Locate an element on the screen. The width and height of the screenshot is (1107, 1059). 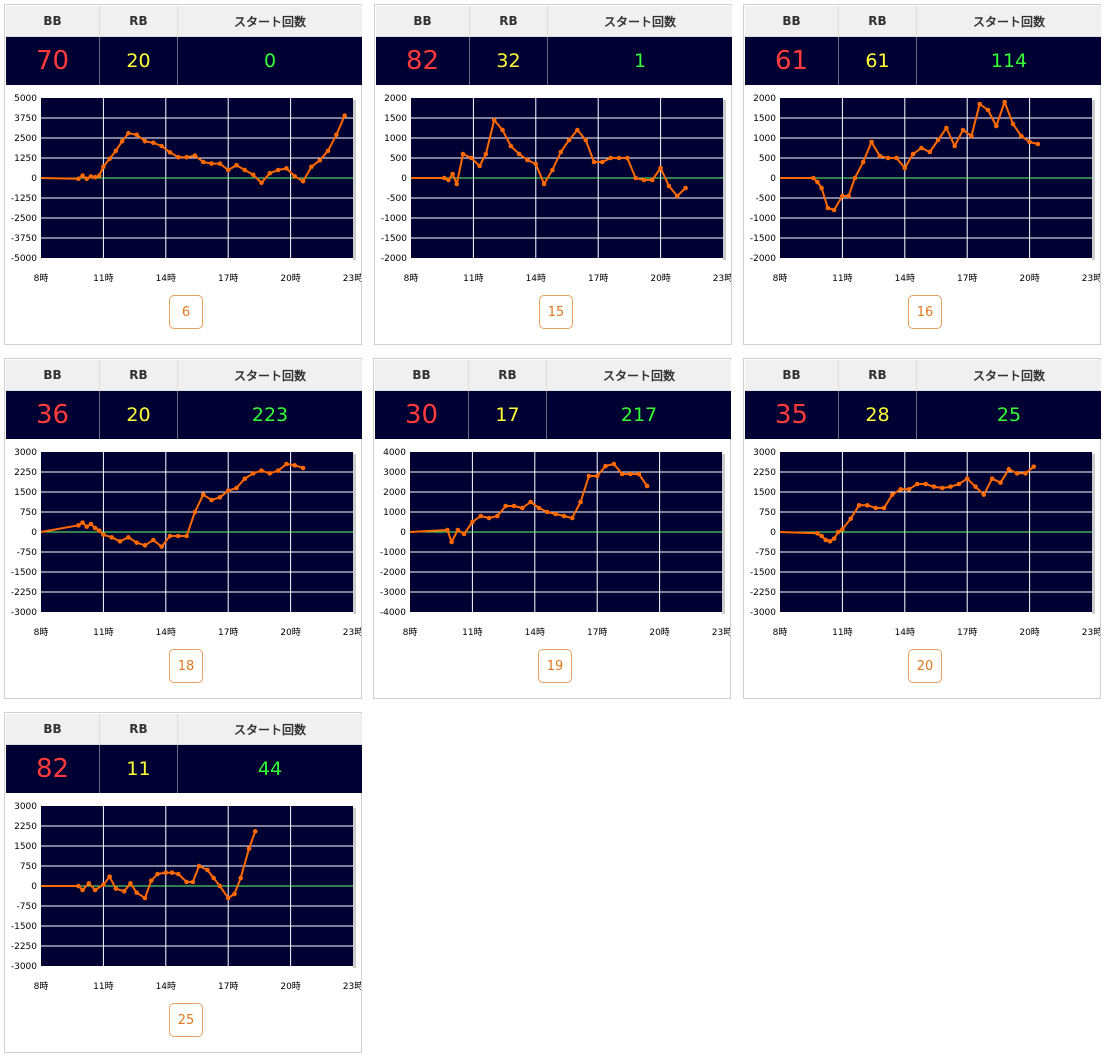
y-tick-label: -1500 is located at coordinates (763, 573).